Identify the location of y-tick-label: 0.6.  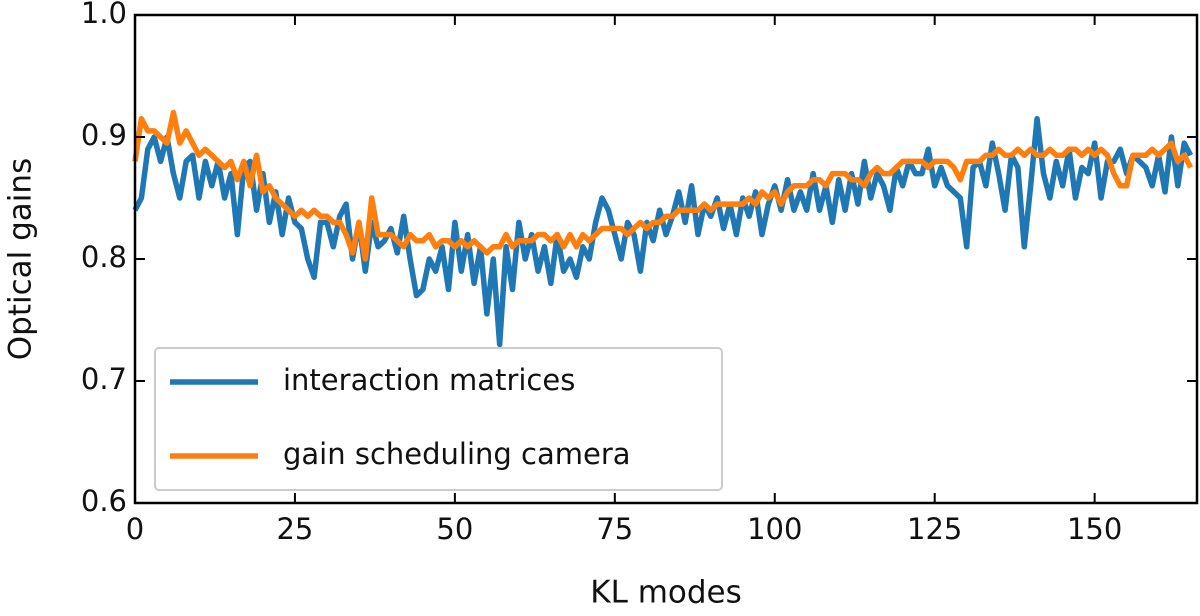
(104, 501).